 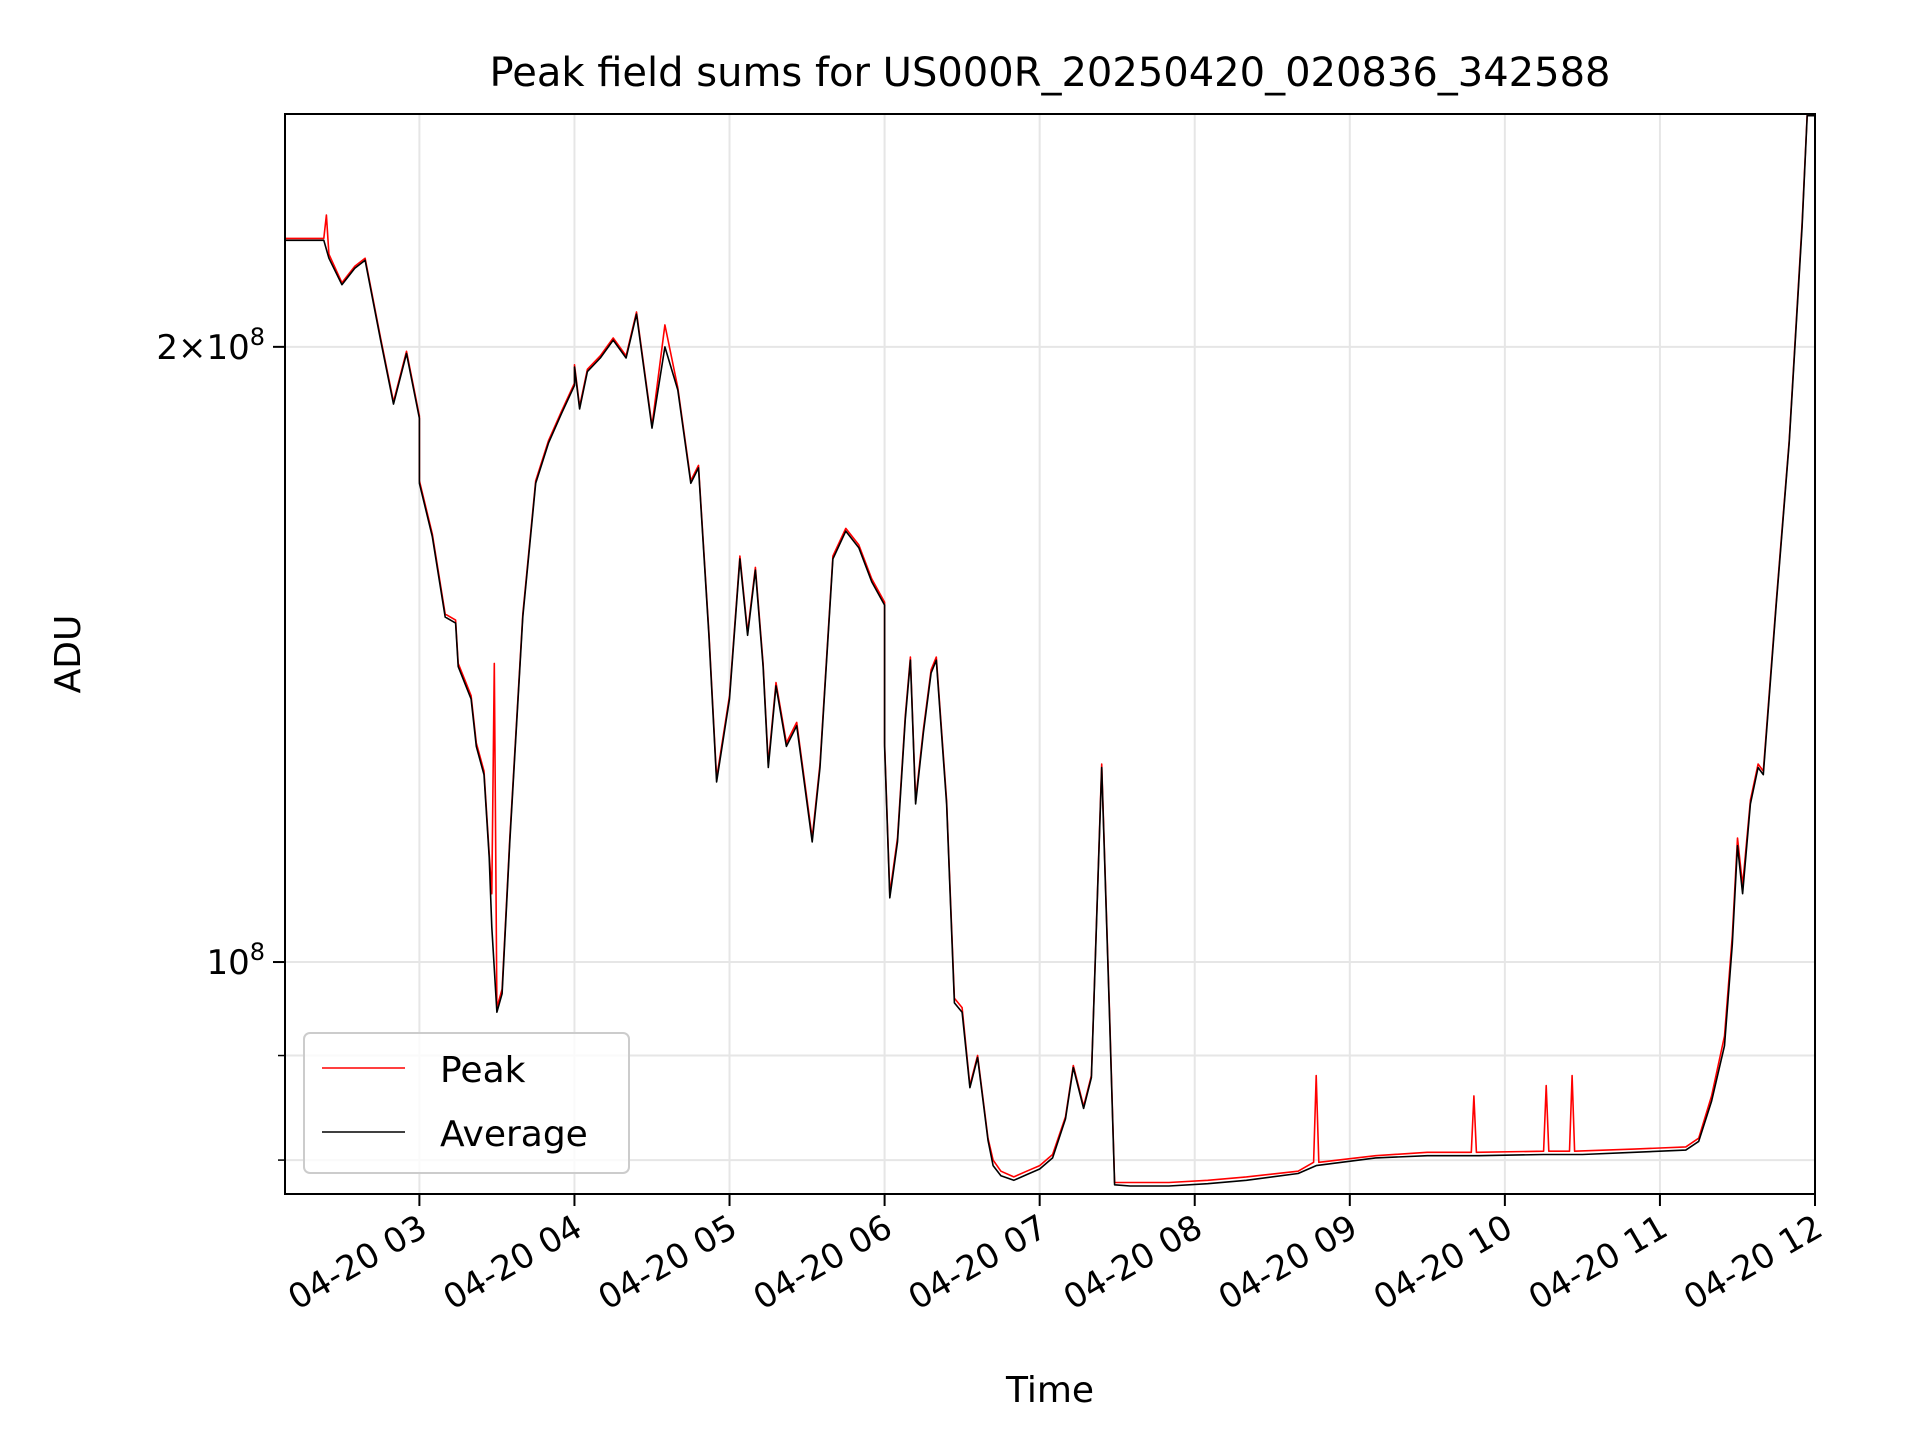 What do you see at coordinates (466, 1103) in the screenshot?
I see `legend: Peak Average` at bounding box center [466, 1103].